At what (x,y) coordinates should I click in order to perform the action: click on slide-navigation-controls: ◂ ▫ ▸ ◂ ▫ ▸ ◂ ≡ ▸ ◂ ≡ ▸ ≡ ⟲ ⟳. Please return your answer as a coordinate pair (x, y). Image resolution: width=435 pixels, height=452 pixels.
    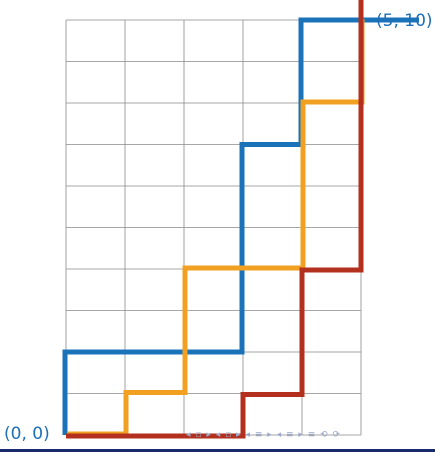
    Looking at the image, I should click on (264, 435).